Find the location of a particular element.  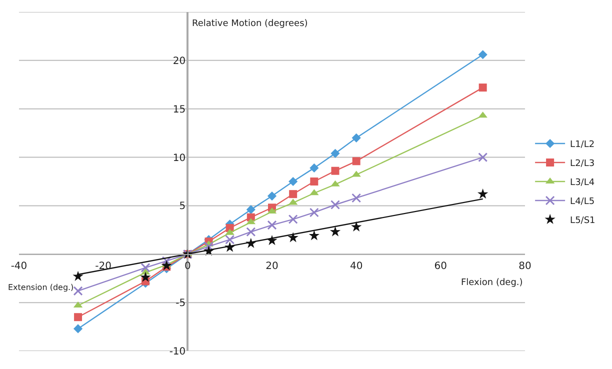

legend-label: L5/S1 is located at coordinates (583, 221).